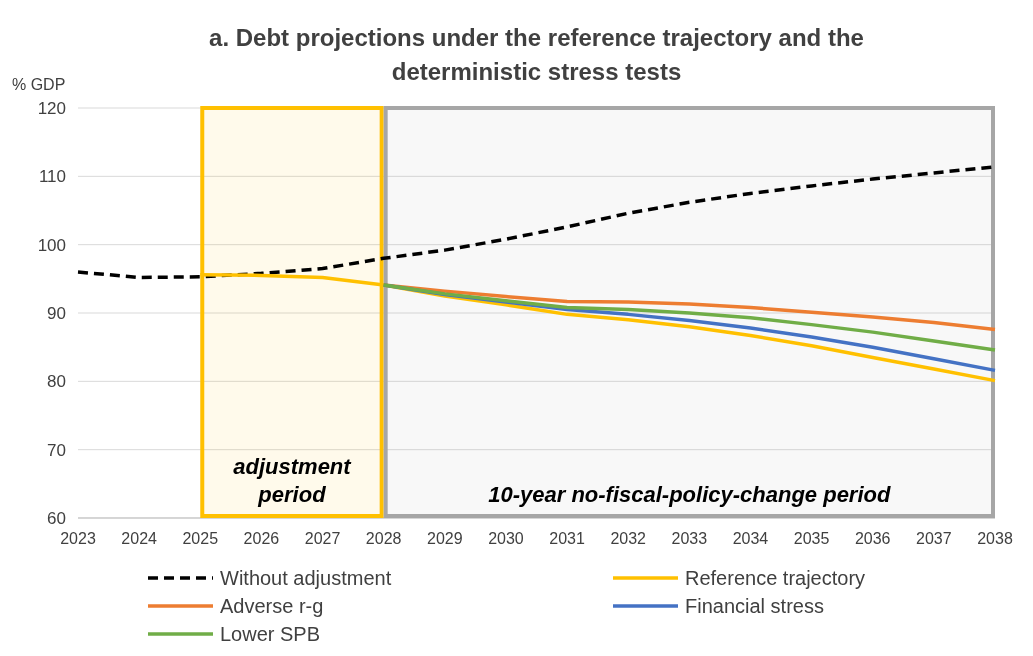 This screenshot has width=1033, height=656. I want to click on y-tick-label: 120, so click(51, 108).